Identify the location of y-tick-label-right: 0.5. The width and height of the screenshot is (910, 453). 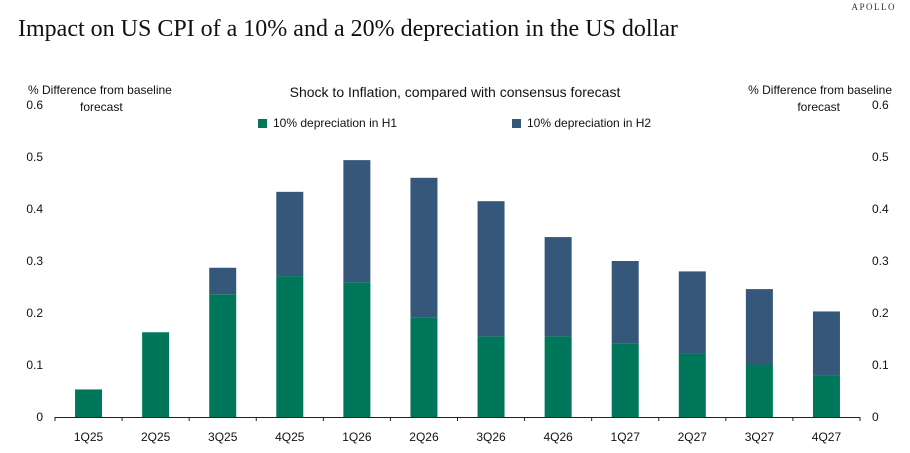
(880, 157).